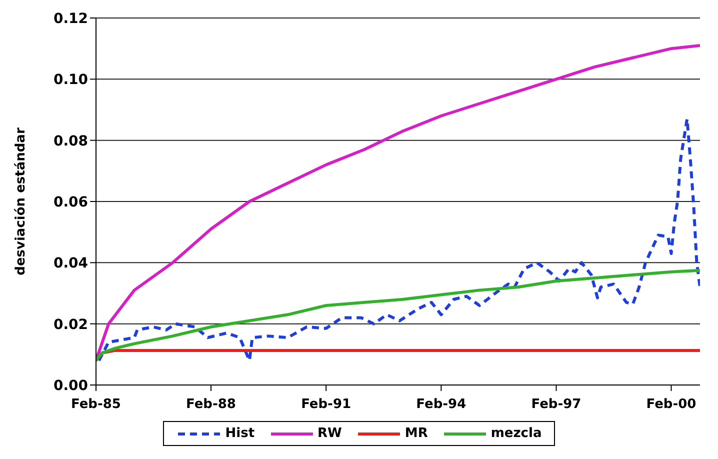 The width and height of the screenshot is (718, 459). I want to click on x-tick-label: Feb-00, so click(671, 404).